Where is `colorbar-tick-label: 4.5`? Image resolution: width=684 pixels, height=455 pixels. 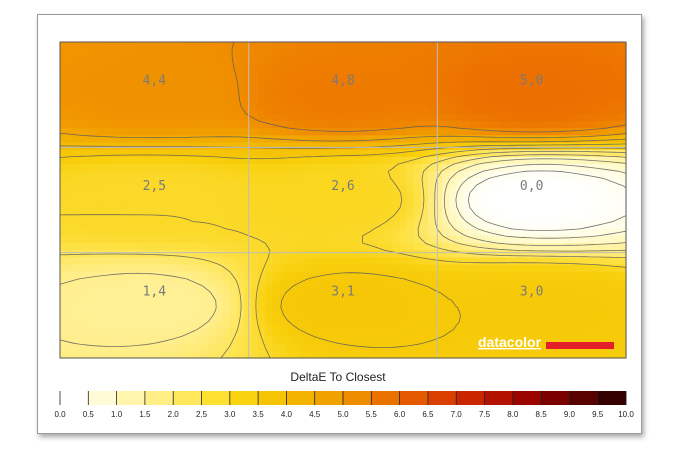
colorbar-tick-label: 4.5 is located at coordinates (315, 414).